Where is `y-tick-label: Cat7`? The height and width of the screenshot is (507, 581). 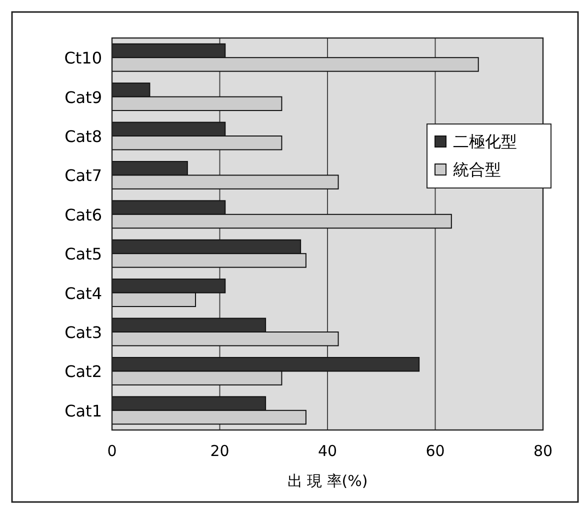
y-tick-label: Cat7 is located at coordinates (83, 176).